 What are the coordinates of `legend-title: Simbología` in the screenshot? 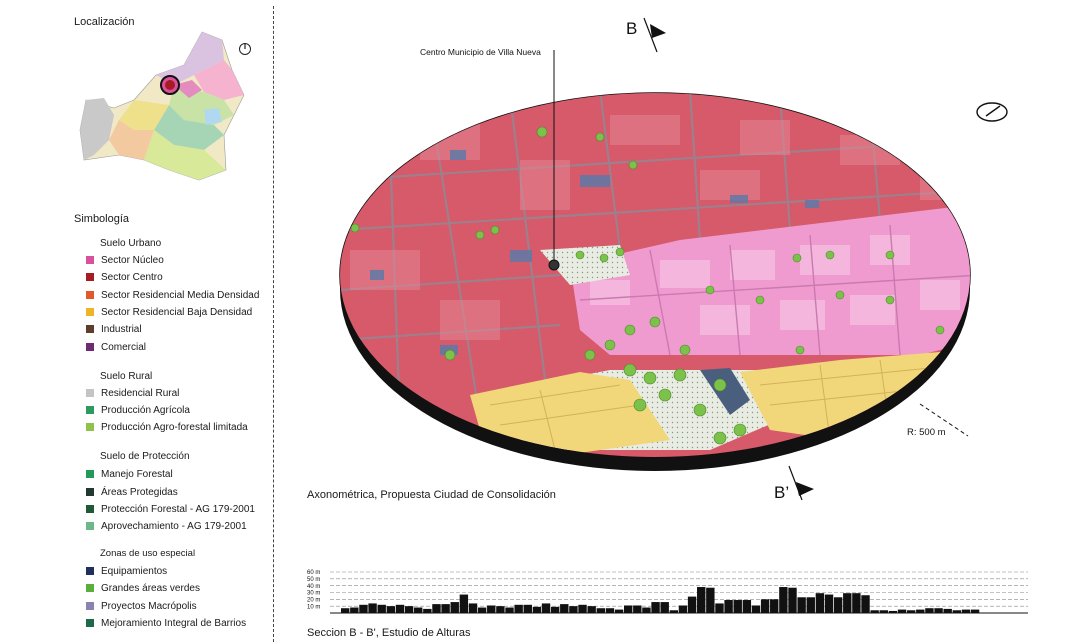 It's located at (102, 219).